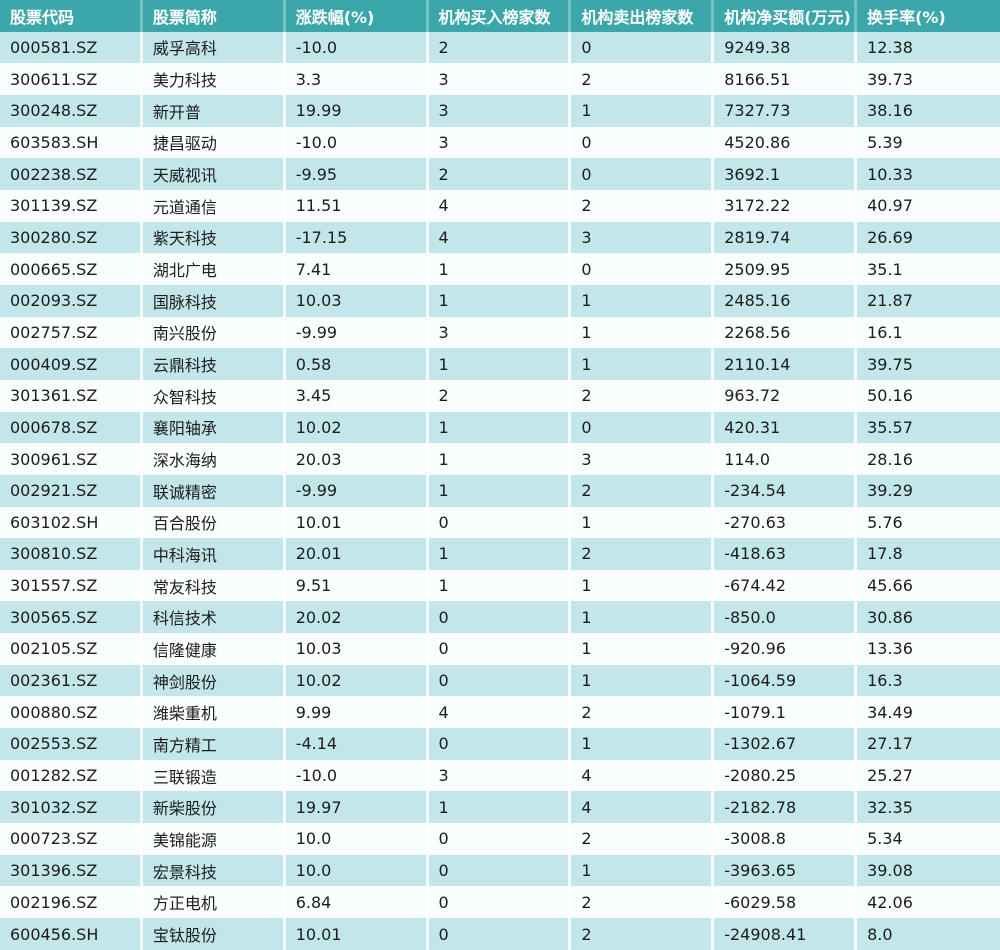 This screenshot has height=950, width=1000. I want to click on cell-stock-name: 信隆健康, so click(214, 649).